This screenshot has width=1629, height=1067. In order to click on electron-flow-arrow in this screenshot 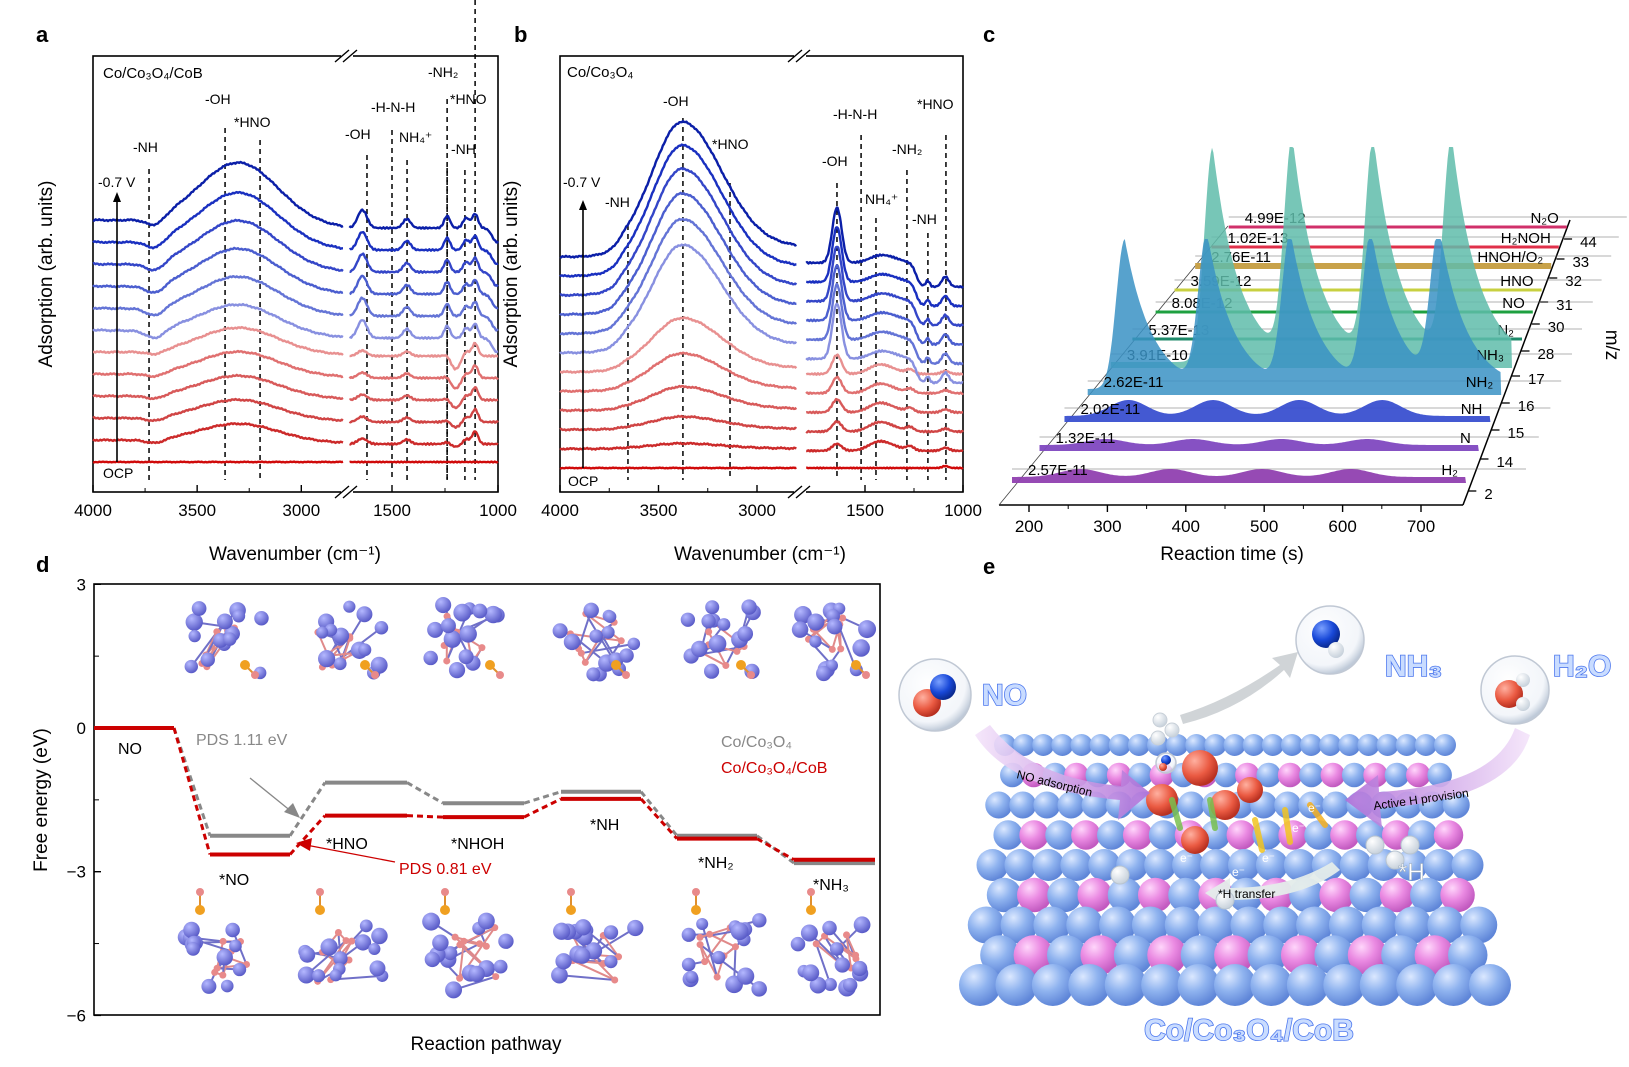, I will do `click(1287, 826)`.